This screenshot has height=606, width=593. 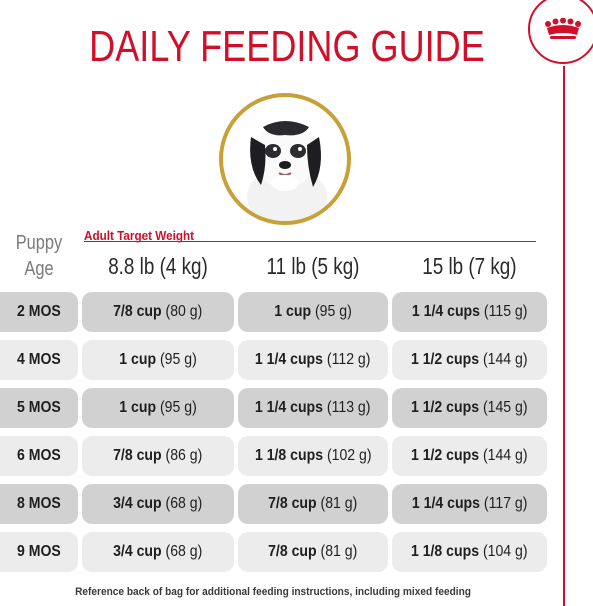 I want to click on age-header-line2: Age, so click(x=39, y=269).